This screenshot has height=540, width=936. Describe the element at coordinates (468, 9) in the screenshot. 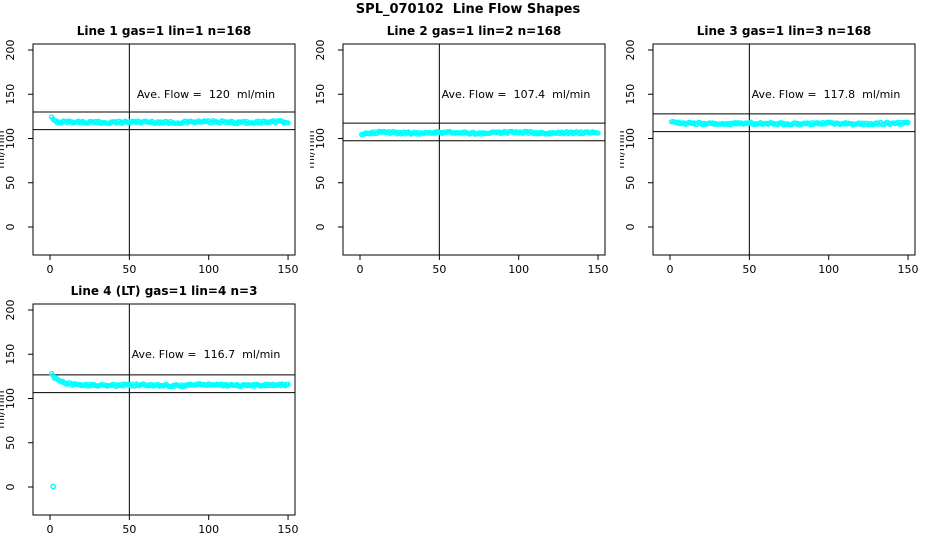

I see `chart-title: SPL_070102 Line Flow Shapes` at that location.